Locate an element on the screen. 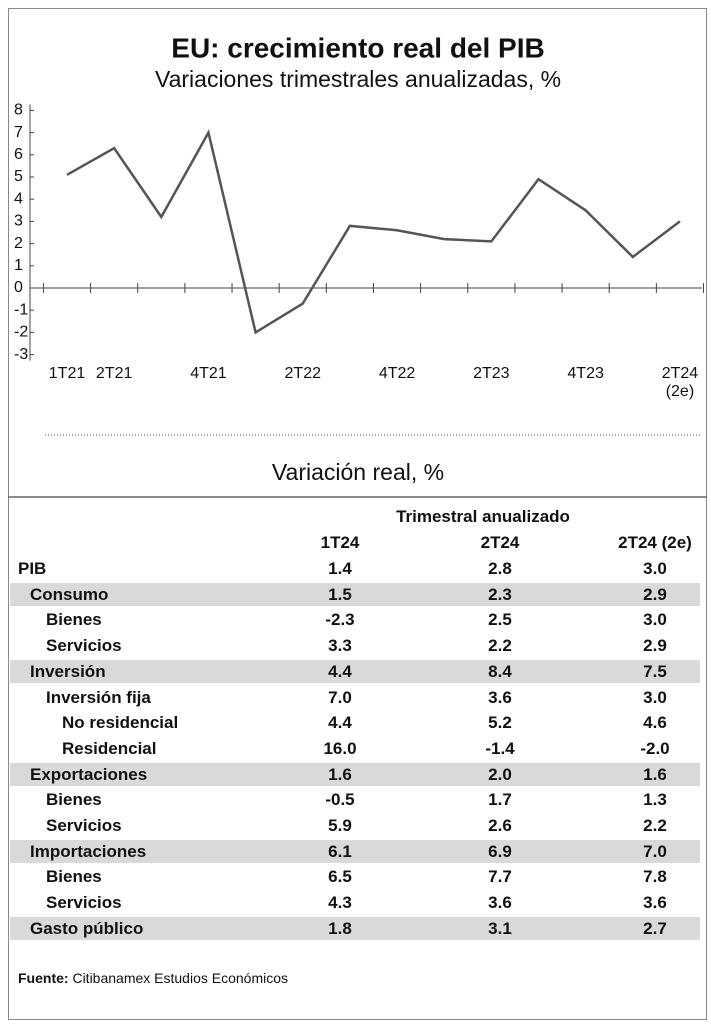  y-tick-label: 2 is located at coordinates (18, 243).